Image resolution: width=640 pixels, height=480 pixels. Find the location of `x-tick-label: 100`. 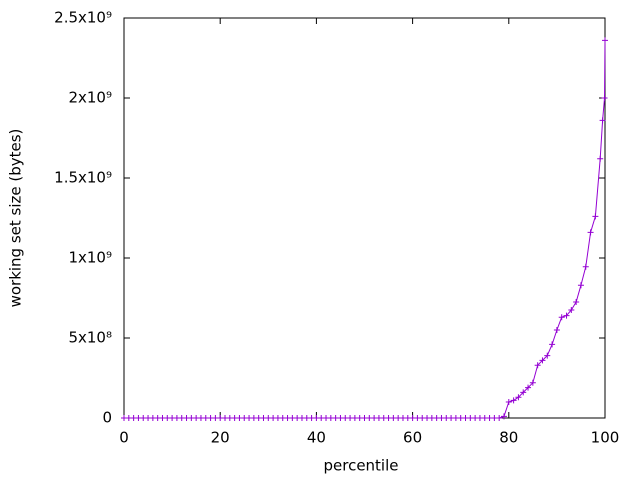

x-tick-label: 100 is located at coordinates (605, 438).